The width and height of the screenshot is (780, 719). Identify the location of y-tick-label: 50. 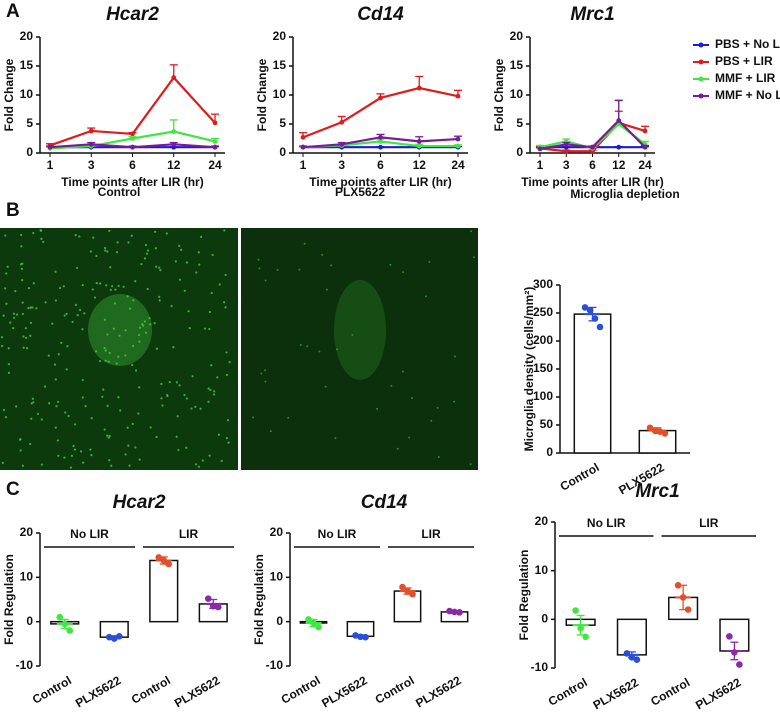
(547, 424).